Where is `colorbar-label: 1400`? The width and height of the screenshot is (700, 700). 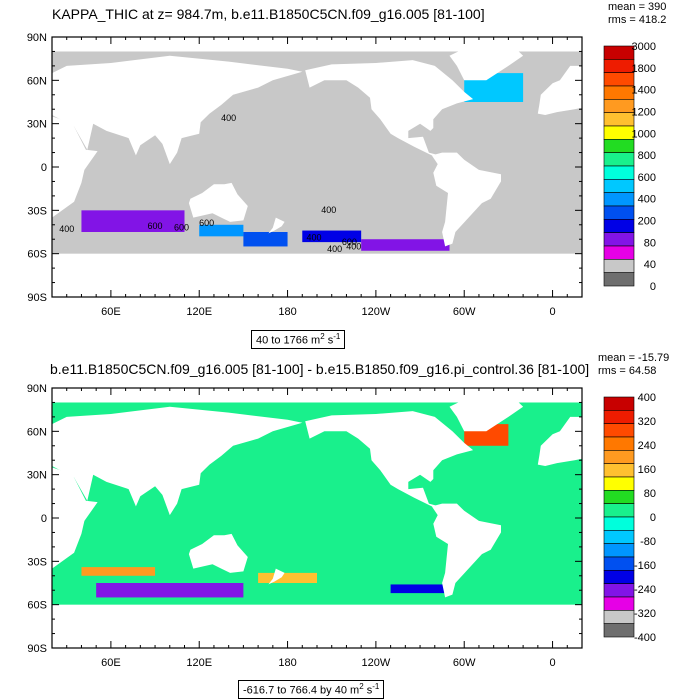 colorbar-label: 1400 is located at coordinates (644, 91).